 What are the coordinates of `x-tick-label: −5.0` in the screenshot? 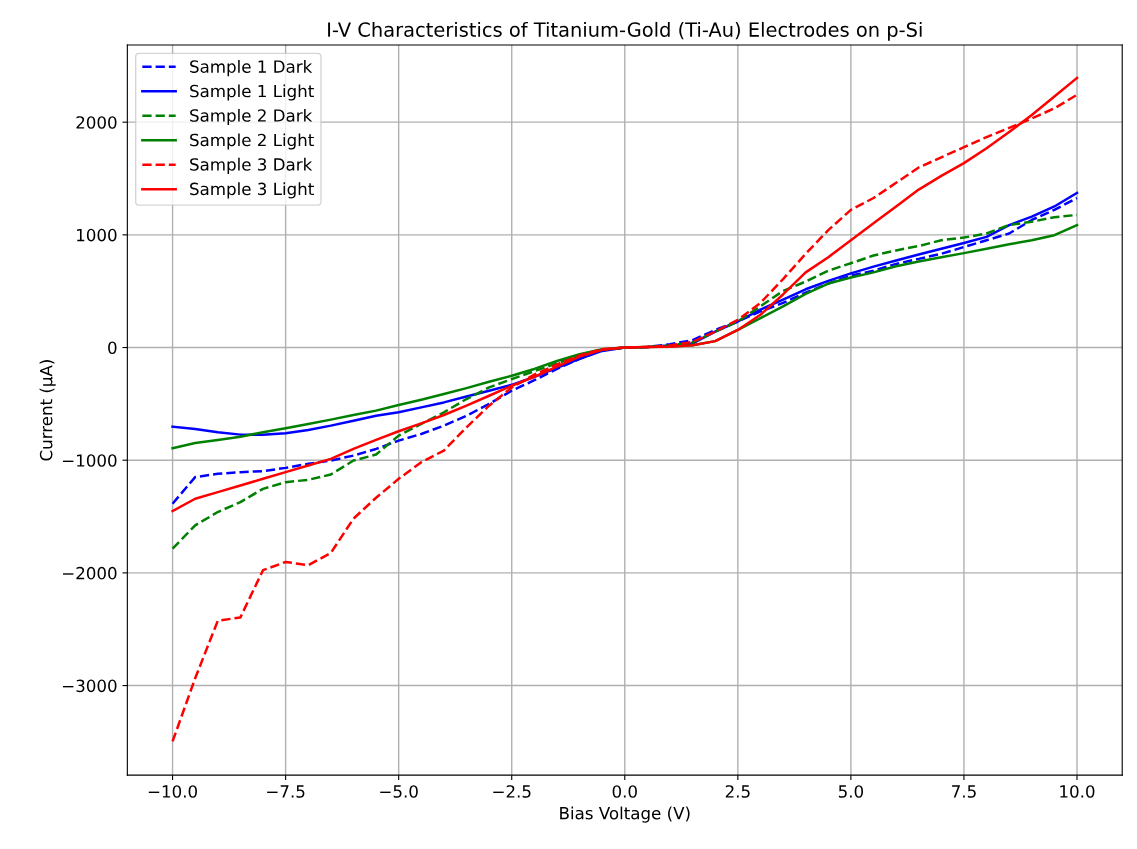 It's located at (399, 791).